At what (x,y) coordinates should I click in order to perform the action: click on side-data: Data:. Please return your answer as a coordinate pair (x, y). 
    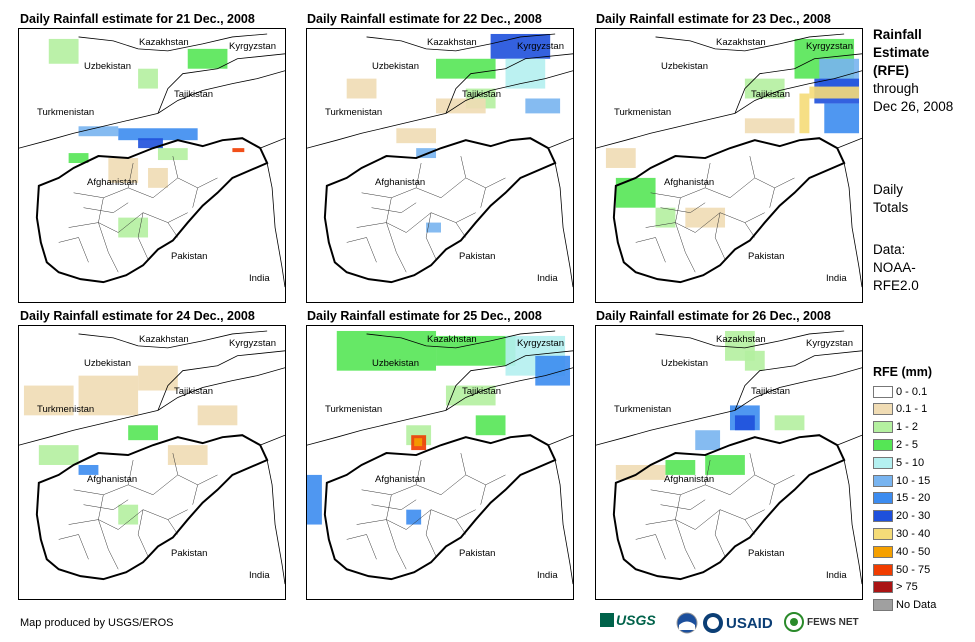
    Looking at the image, I should click on (889, 249).